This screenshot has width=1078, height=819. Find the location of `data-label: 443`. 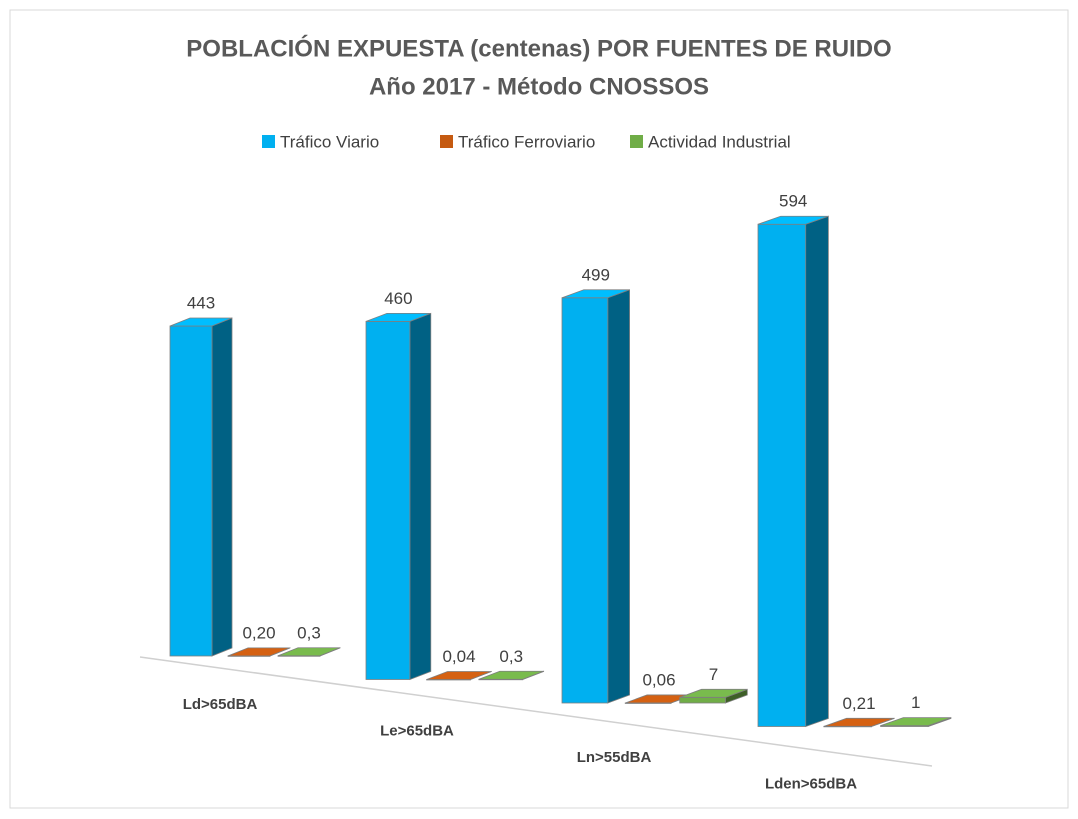

data-label: 443 is located at coordinates (201, 302).